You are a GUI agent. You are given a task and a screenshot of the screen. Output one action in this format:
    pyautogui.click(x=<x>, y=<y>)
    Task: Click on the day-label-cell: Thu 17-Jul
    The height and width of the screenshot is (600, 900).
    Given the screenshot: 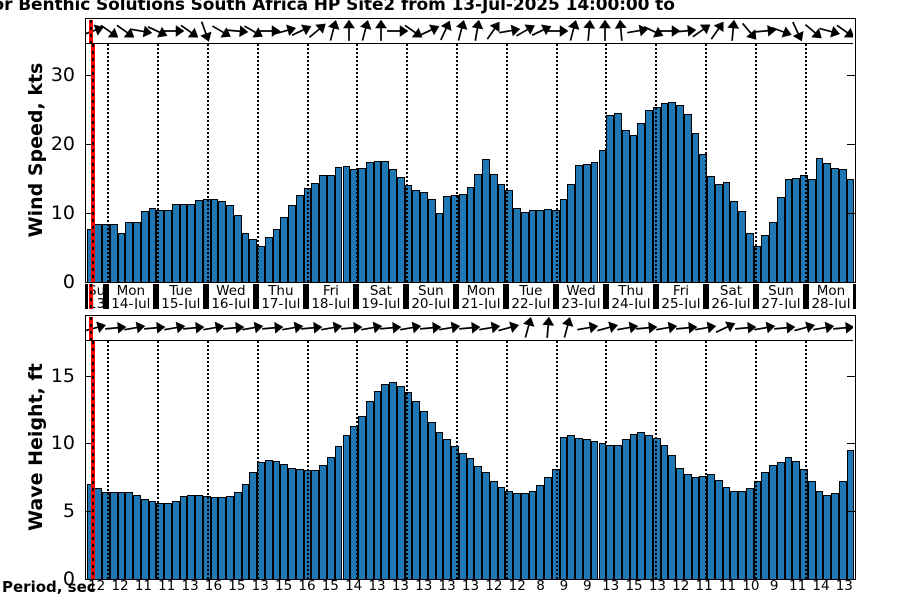 What is the action you would take?
    pyautogui.click(x=280, y=296)
    